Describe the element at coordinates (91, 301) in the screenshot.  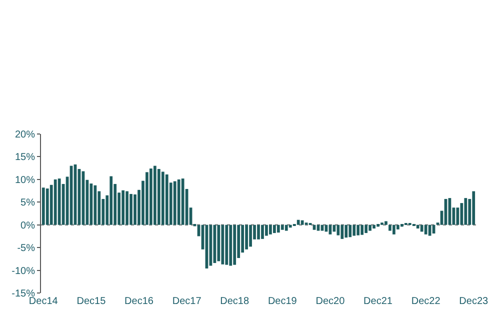
I see `x-tick-label: Dec15` at that location.